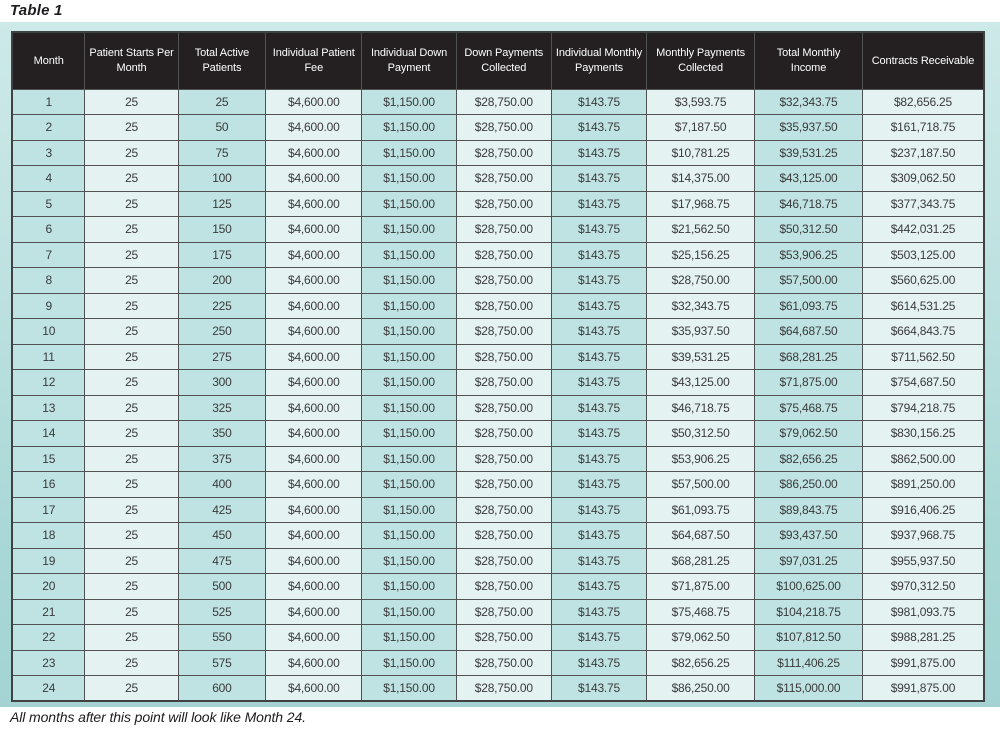  I want to click on table-cell: $754,687.50, so click(923, 382).